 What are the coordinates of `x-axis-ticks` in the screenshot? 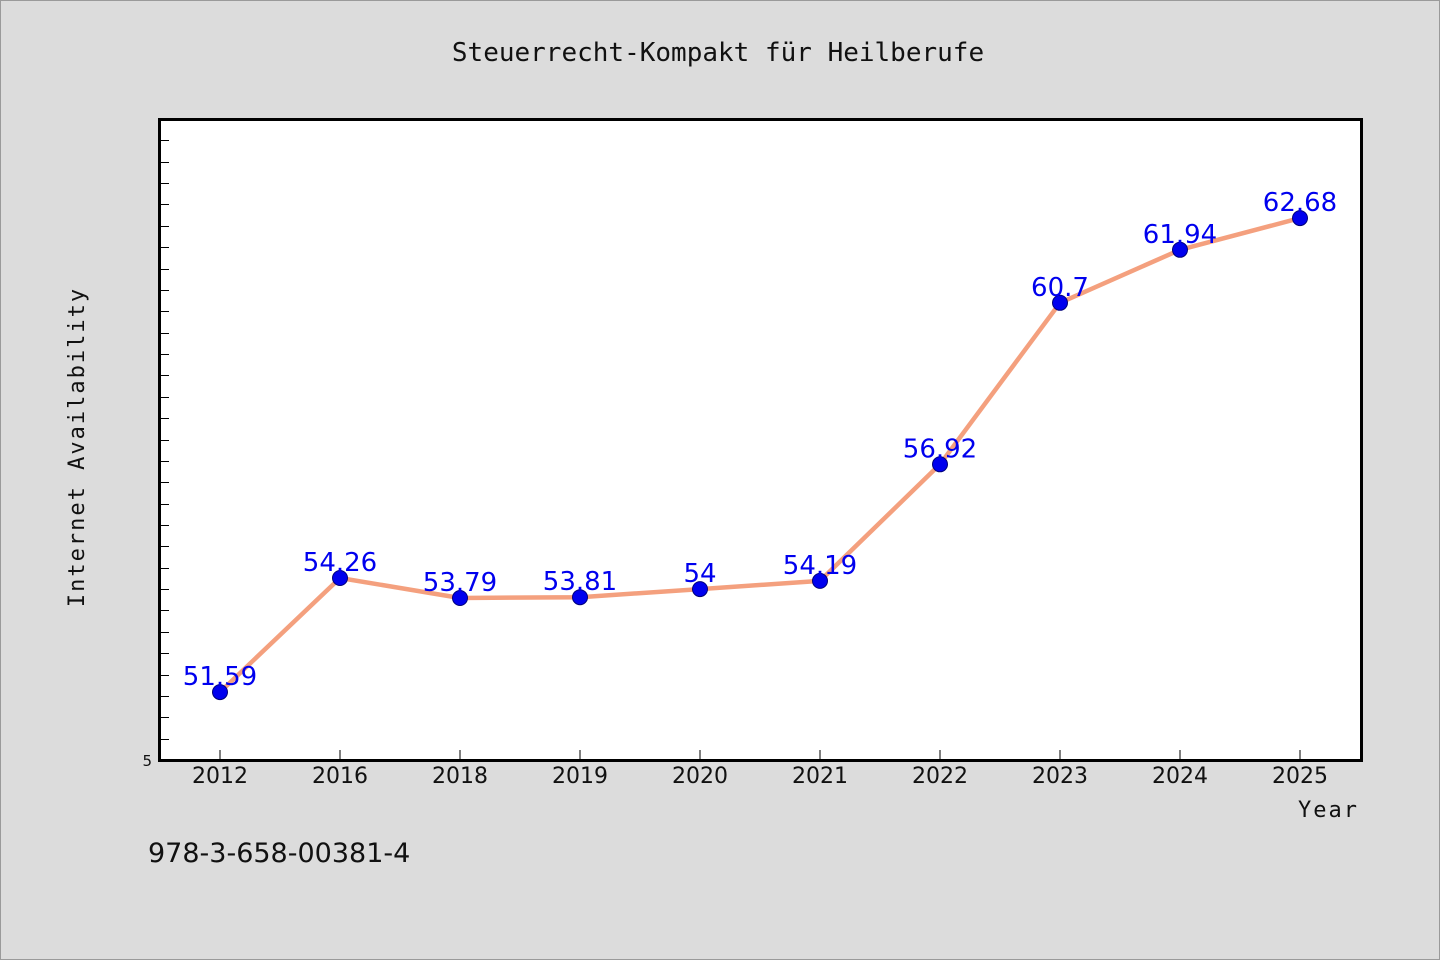 It's located at (760, 755).